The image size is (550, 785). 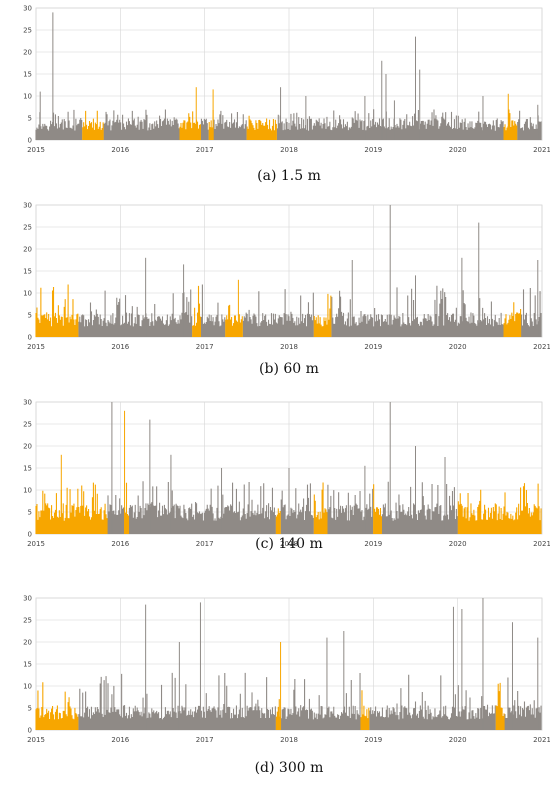 What do you see at coordinates (289, 768) in the screenshot?
I see `panel-caption: (d) 300 m` at bounding box center [289, 768].